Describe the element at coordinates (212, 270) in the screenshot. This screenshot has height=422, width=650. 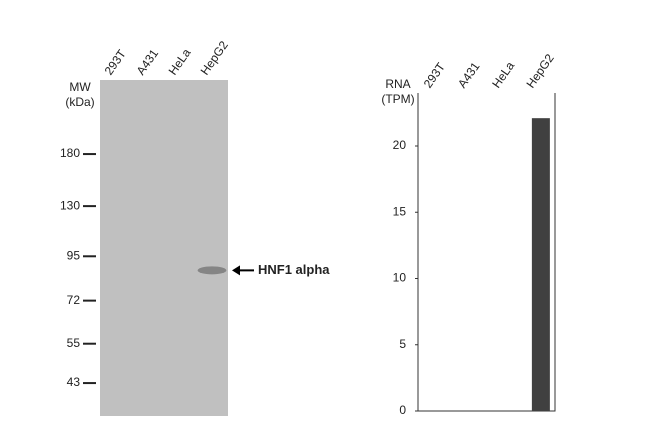
I see `band` at that location.